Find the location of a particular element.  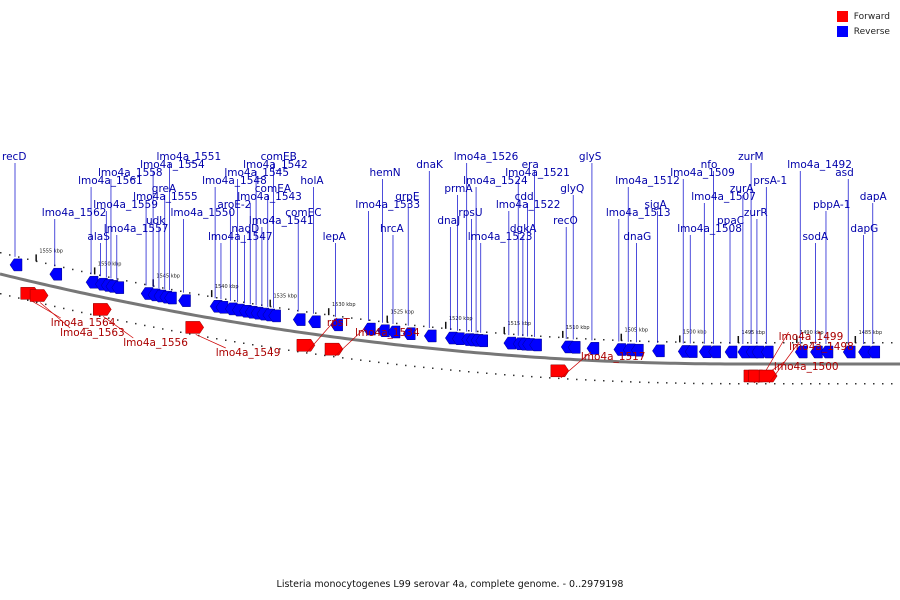

reverse-gene-label: nadD is located at coordinates (245, 229).